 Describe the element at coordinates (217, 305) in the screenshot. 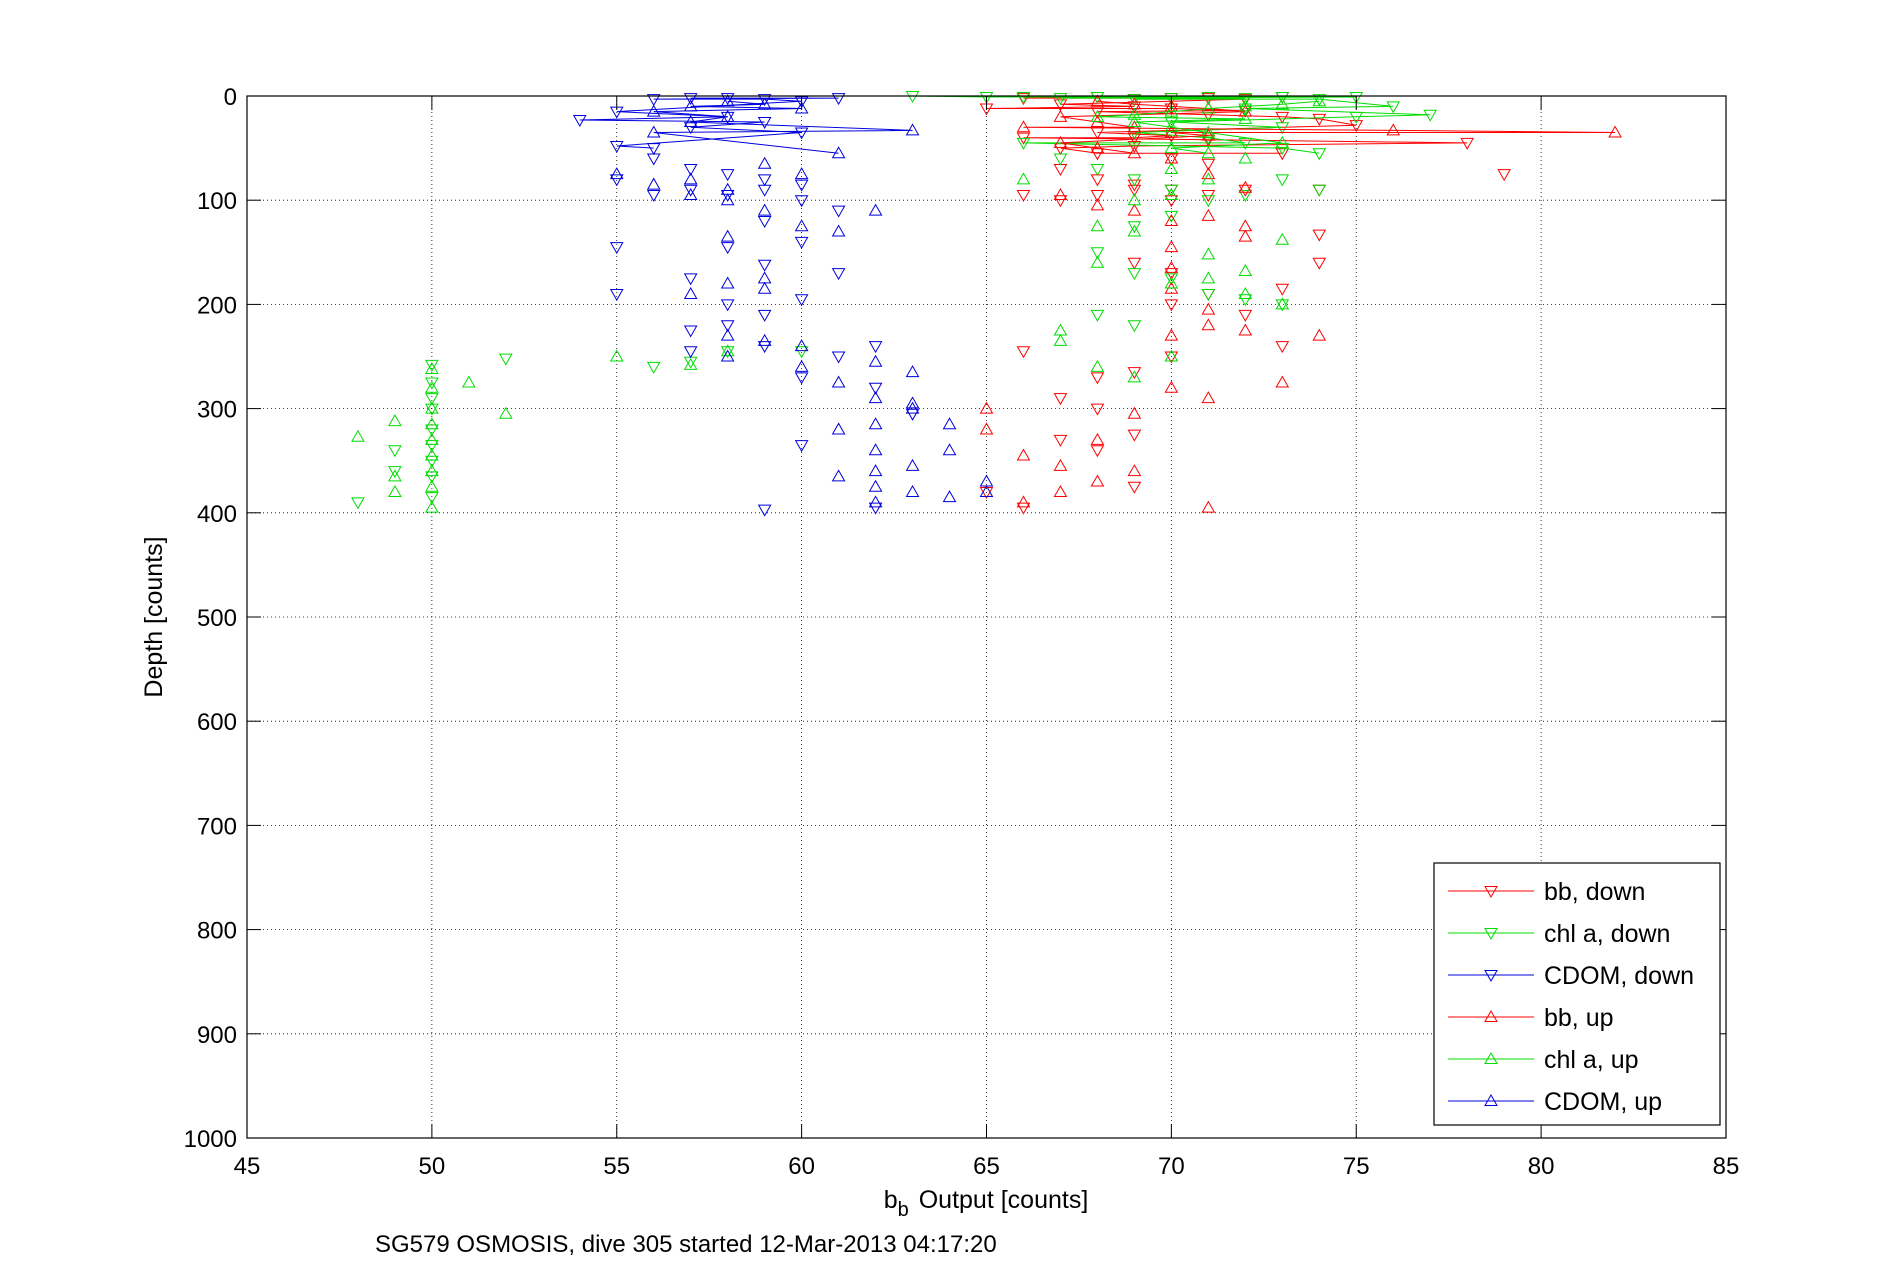

I see `y-tick-label: 200` at that location.